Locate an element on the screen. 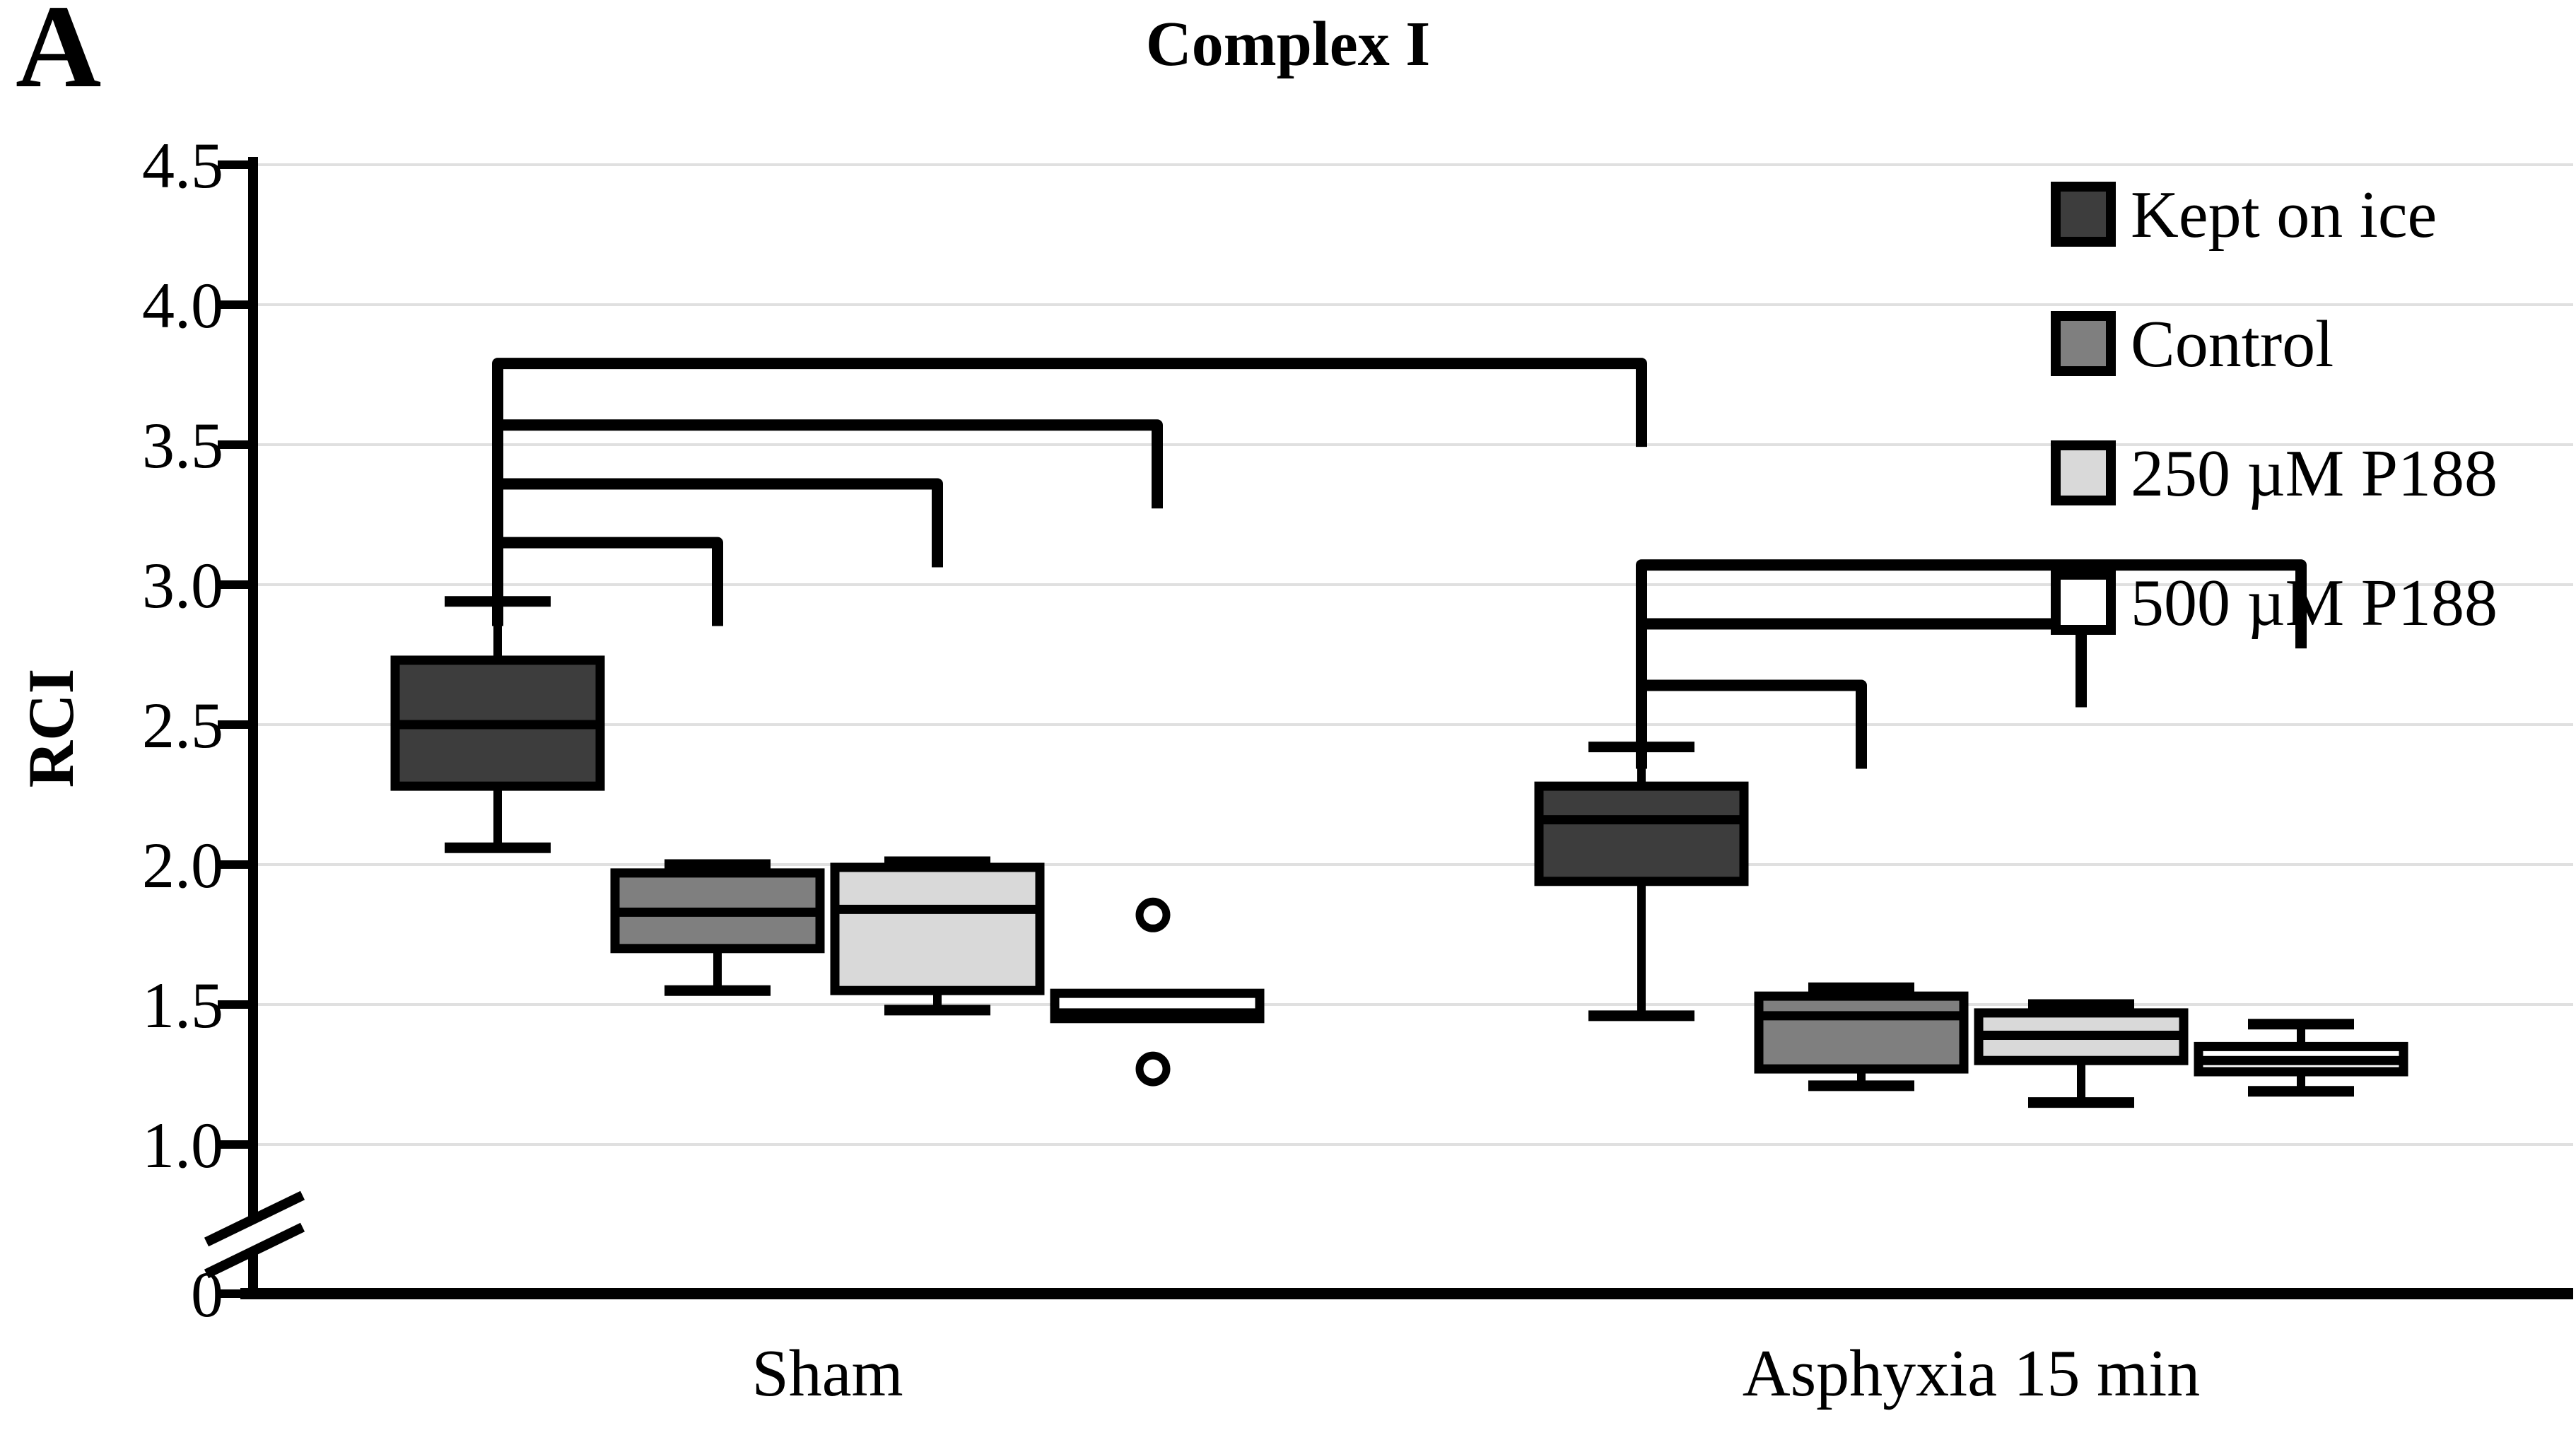  y-tick-label-1.5: 1.5 is located at coordinates (183, 1005).